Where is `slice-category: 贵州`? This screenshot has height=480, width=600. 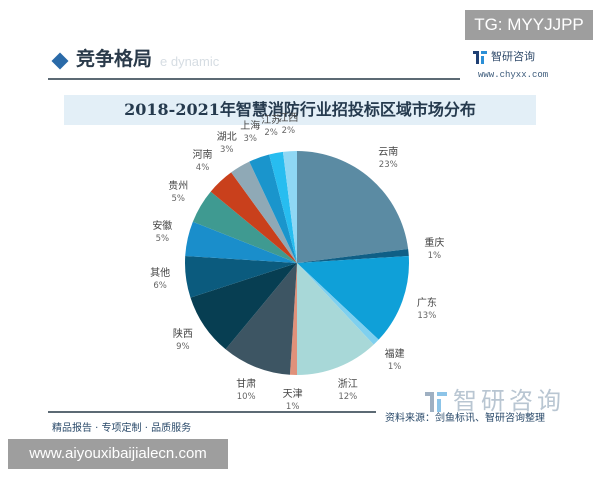
slice-category: 贵州 is located at coordinates (178, 186).